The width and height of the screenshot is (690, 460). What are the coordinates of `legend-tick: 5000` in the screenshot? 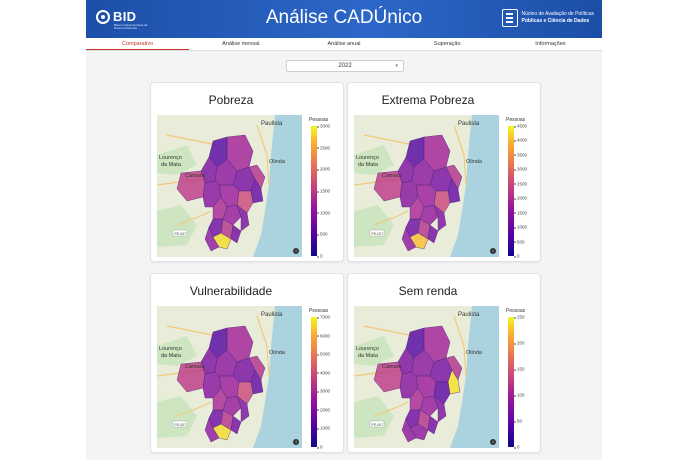 It's located at (323, 354).